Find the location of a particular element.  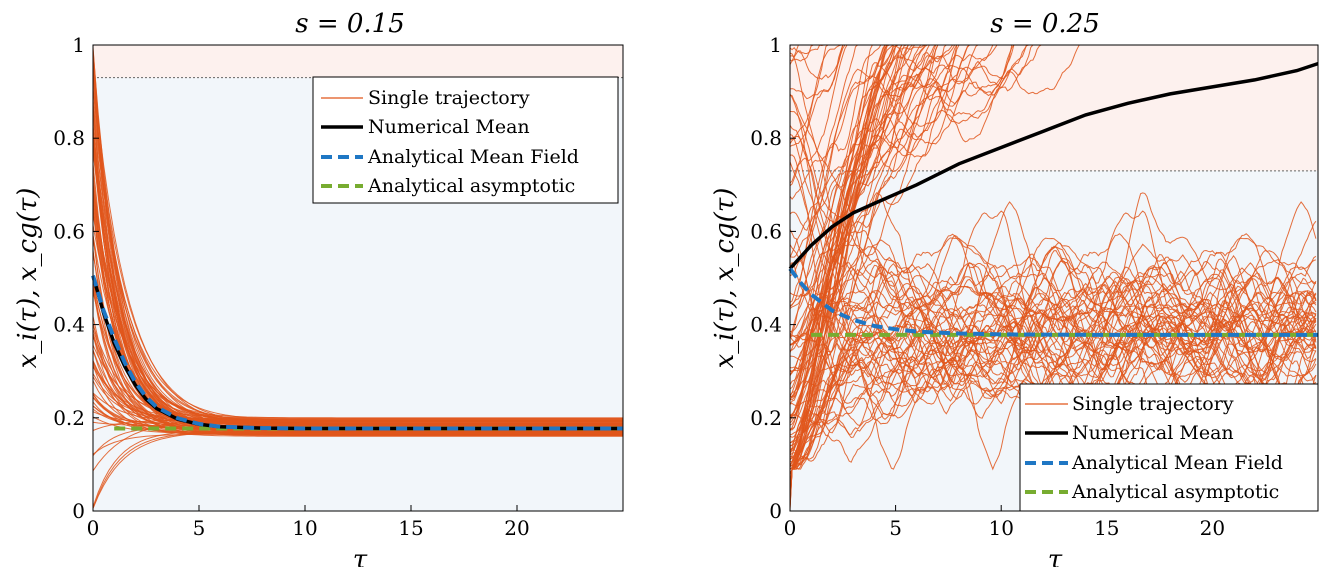

right-xlabel: τ is located at coordinates (1055, 556).